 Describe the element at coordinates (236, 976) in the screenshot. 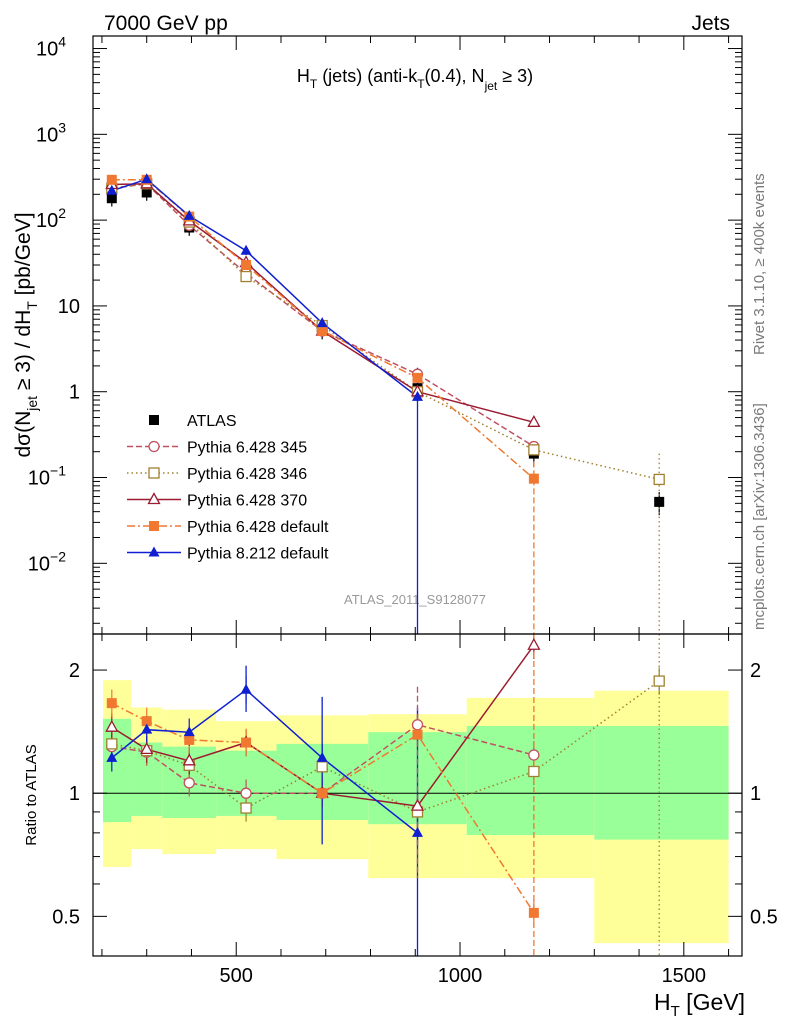

I see `x-tick-label: 500` at that location.